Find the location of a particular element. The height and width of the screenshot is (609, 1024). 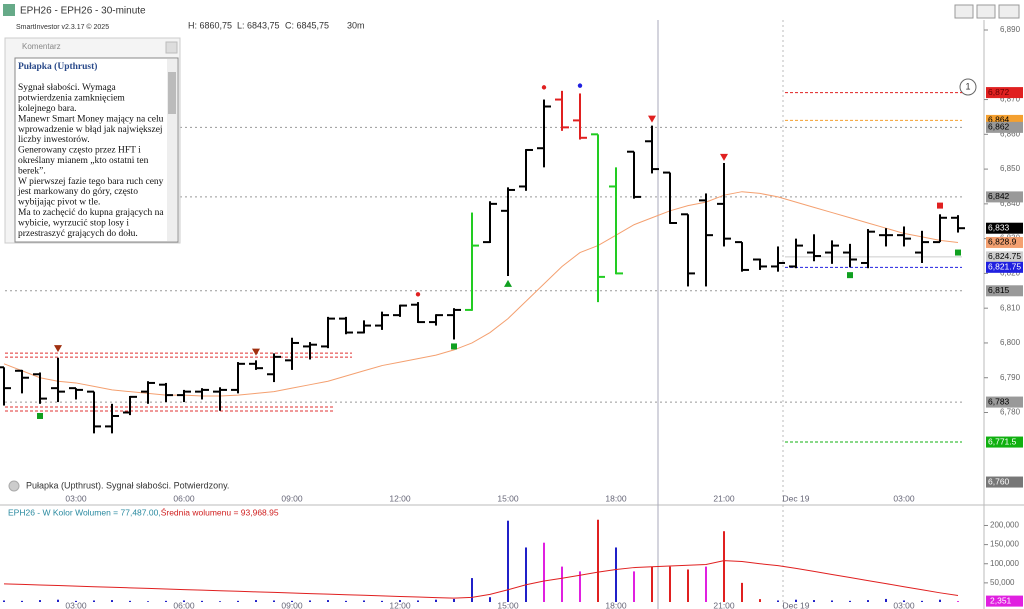

level-label: 6,783 is located at coordinates (999, 401).